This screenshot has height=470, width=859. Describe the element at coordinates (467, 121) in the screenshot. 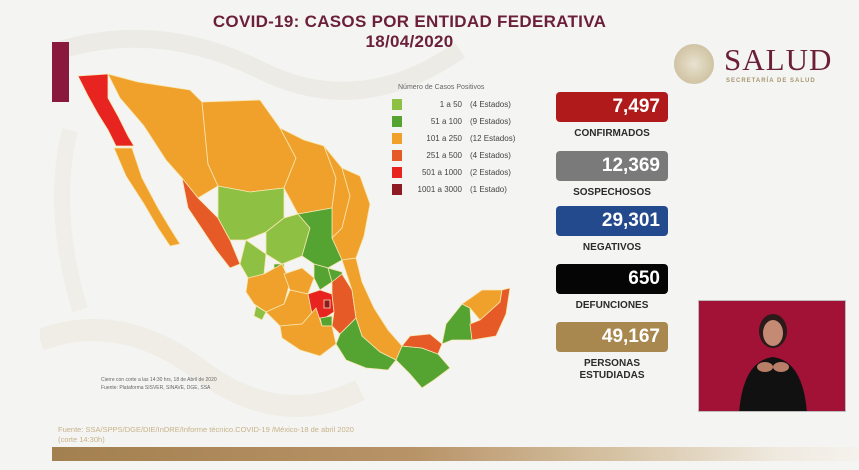

I see `legend-item: 51 a 100 (9 Estados)` at that location.